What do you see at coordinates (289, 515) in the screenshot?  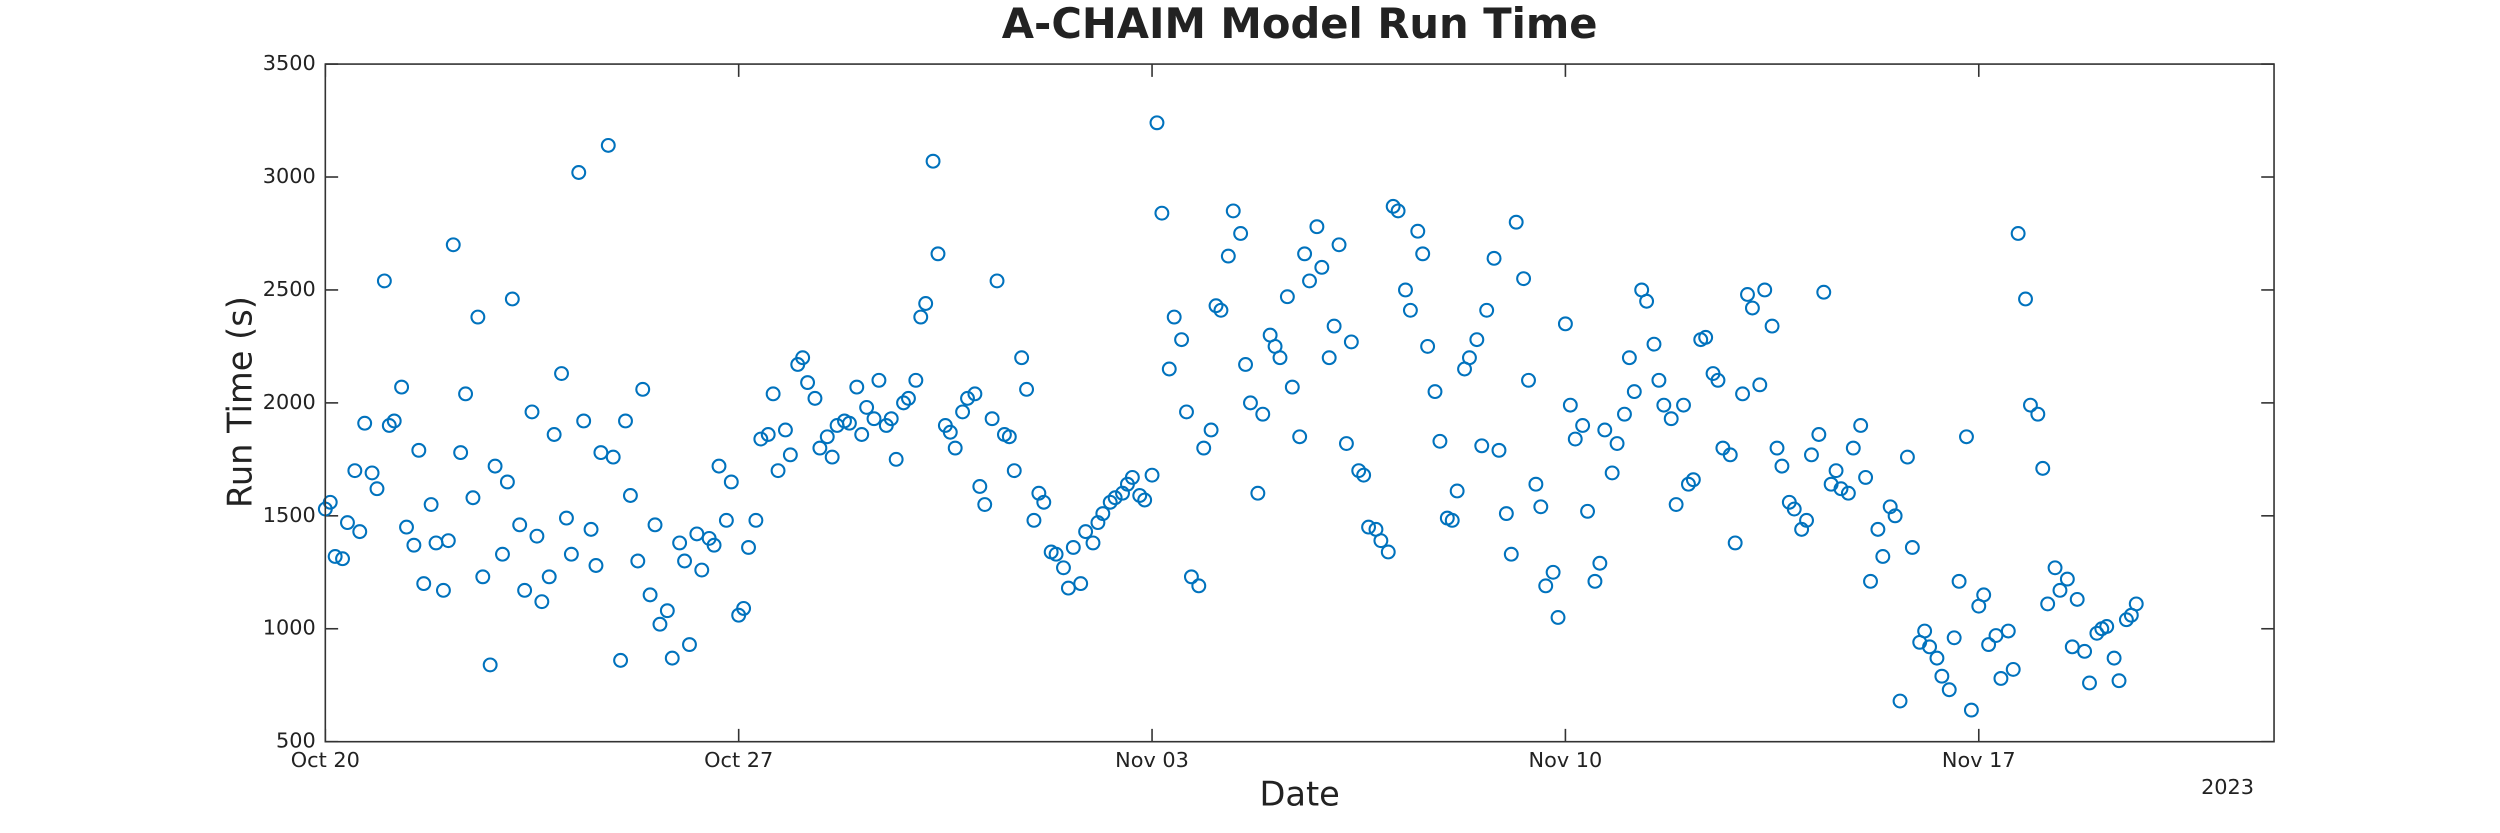 I see `y-tick-label: 1500` at bounding box center [289, 515].